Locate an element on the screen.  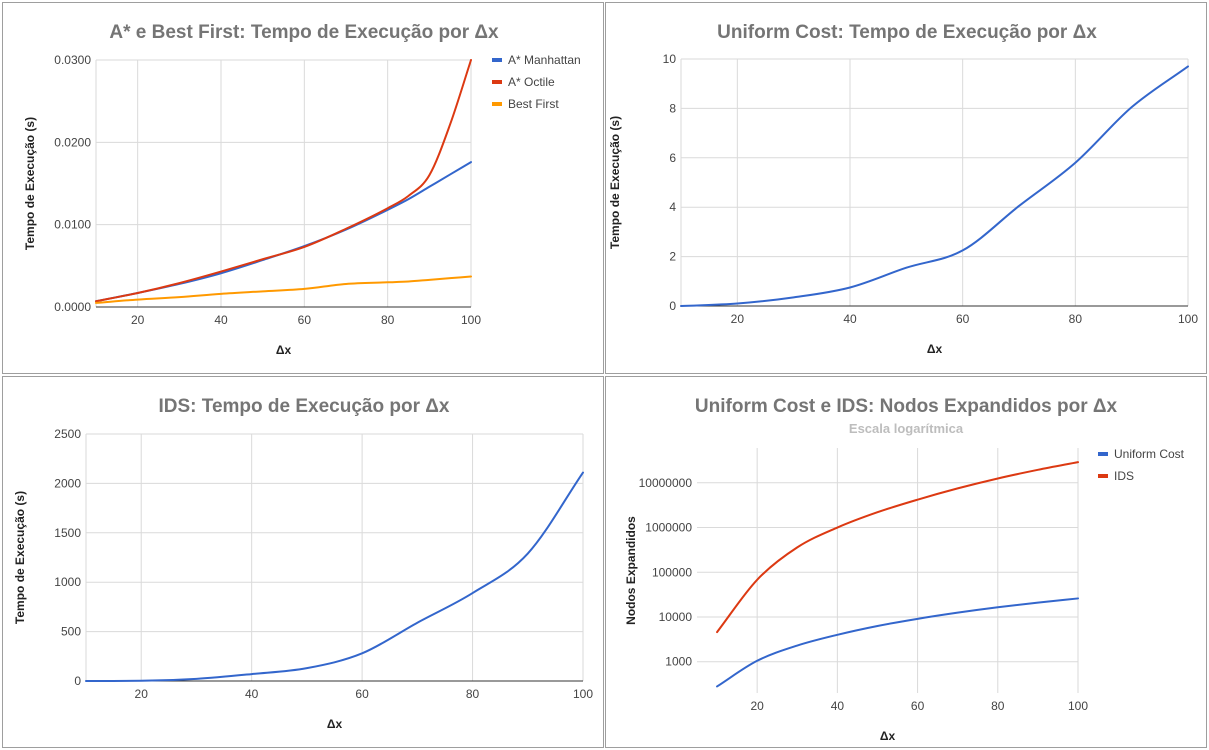
y-tick-label: 6 is located at coordinates (672, 158).